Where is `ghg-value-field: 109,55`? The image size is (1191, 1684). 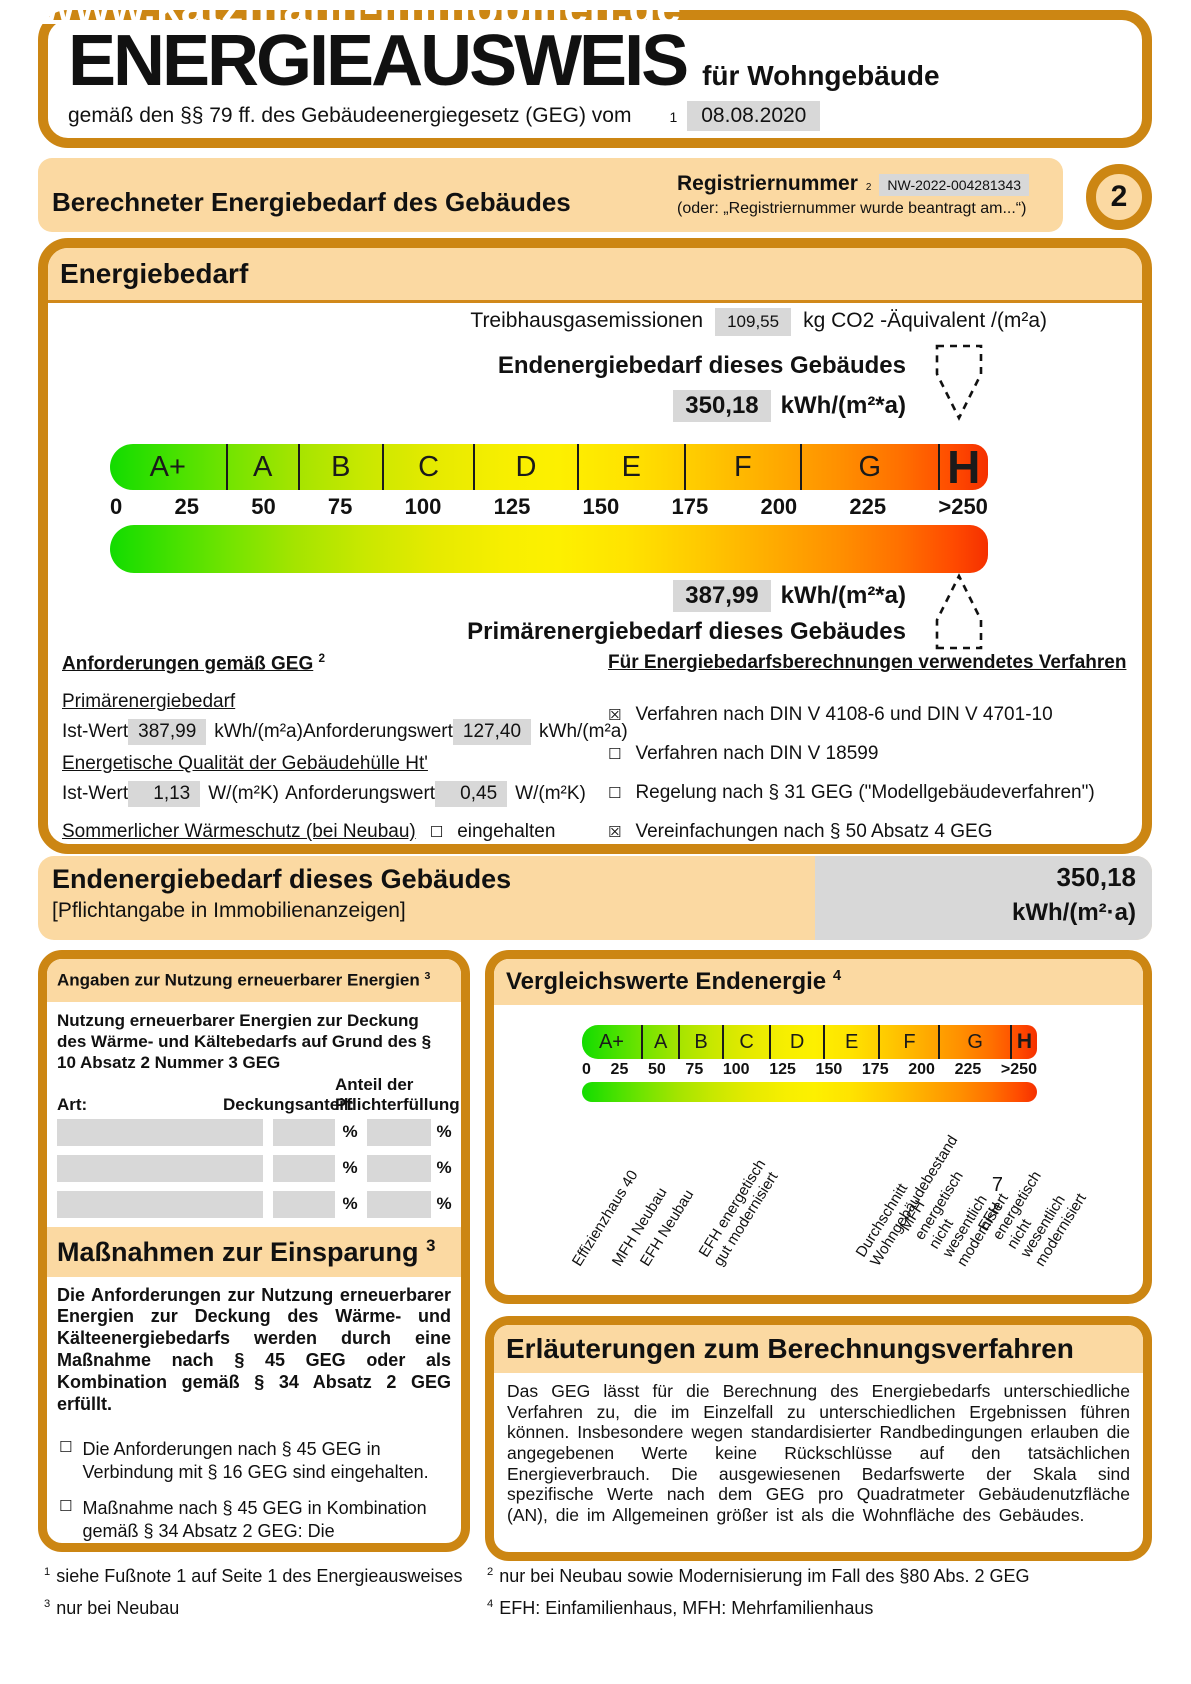 ghg-value-field: 109,55 is located at coordinates (753, 322).